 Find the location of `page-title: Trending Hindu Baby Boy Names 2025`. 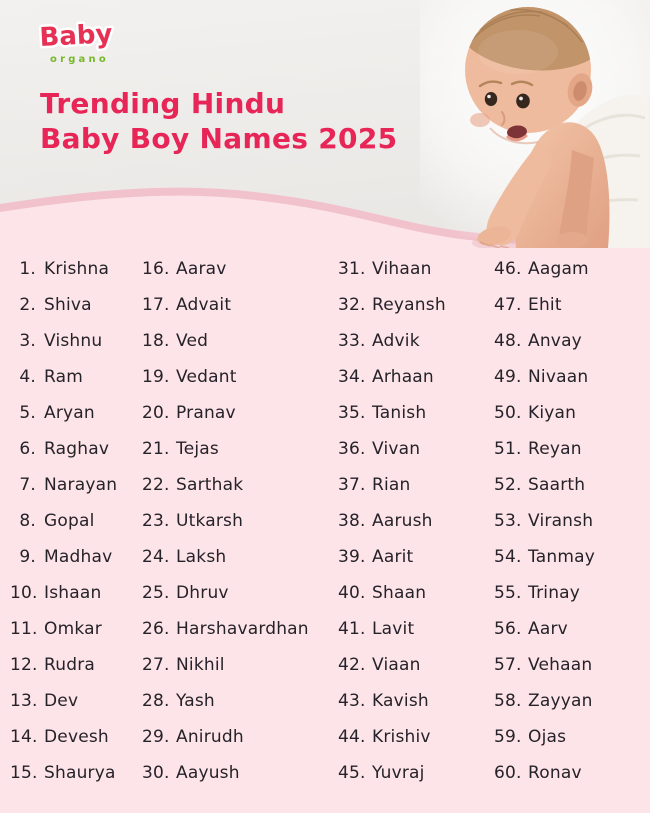

page-title: Trending Hindu Baby Boy Names 2025 is located at coordinates (218, 121).